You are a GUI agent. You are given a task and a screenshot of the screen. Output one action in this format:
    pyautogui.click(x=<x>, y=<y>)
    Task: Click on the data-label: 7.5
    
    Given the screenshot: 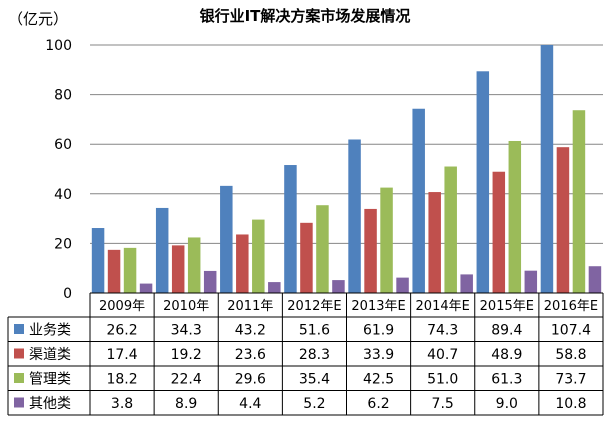 What is the action you would take?
    pyautogui.click(x=443, y=404)
    